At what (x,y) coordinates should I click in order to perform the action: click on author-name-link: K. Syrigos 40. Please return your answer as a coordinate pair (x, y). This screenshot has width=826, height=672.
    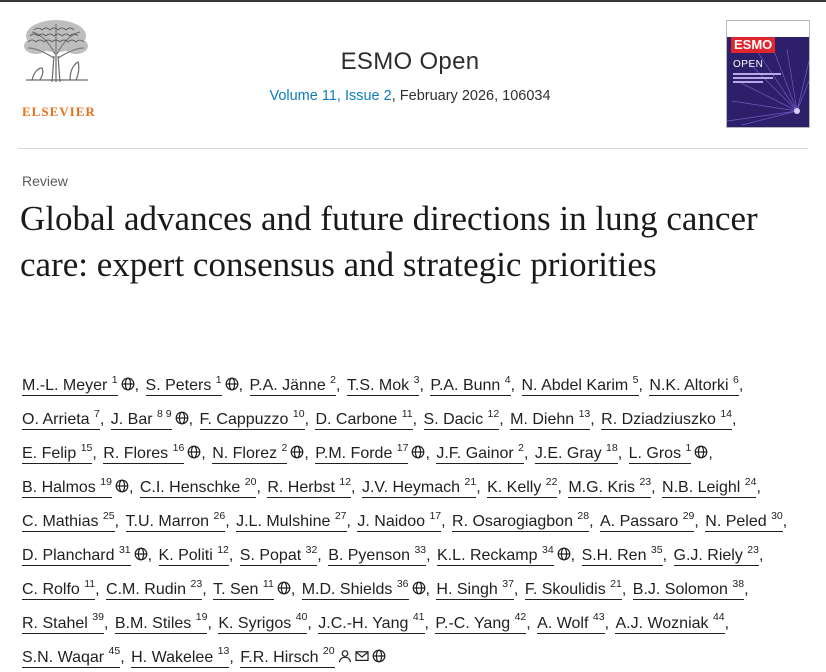
    Looking at the image, I should click on (263, 622).